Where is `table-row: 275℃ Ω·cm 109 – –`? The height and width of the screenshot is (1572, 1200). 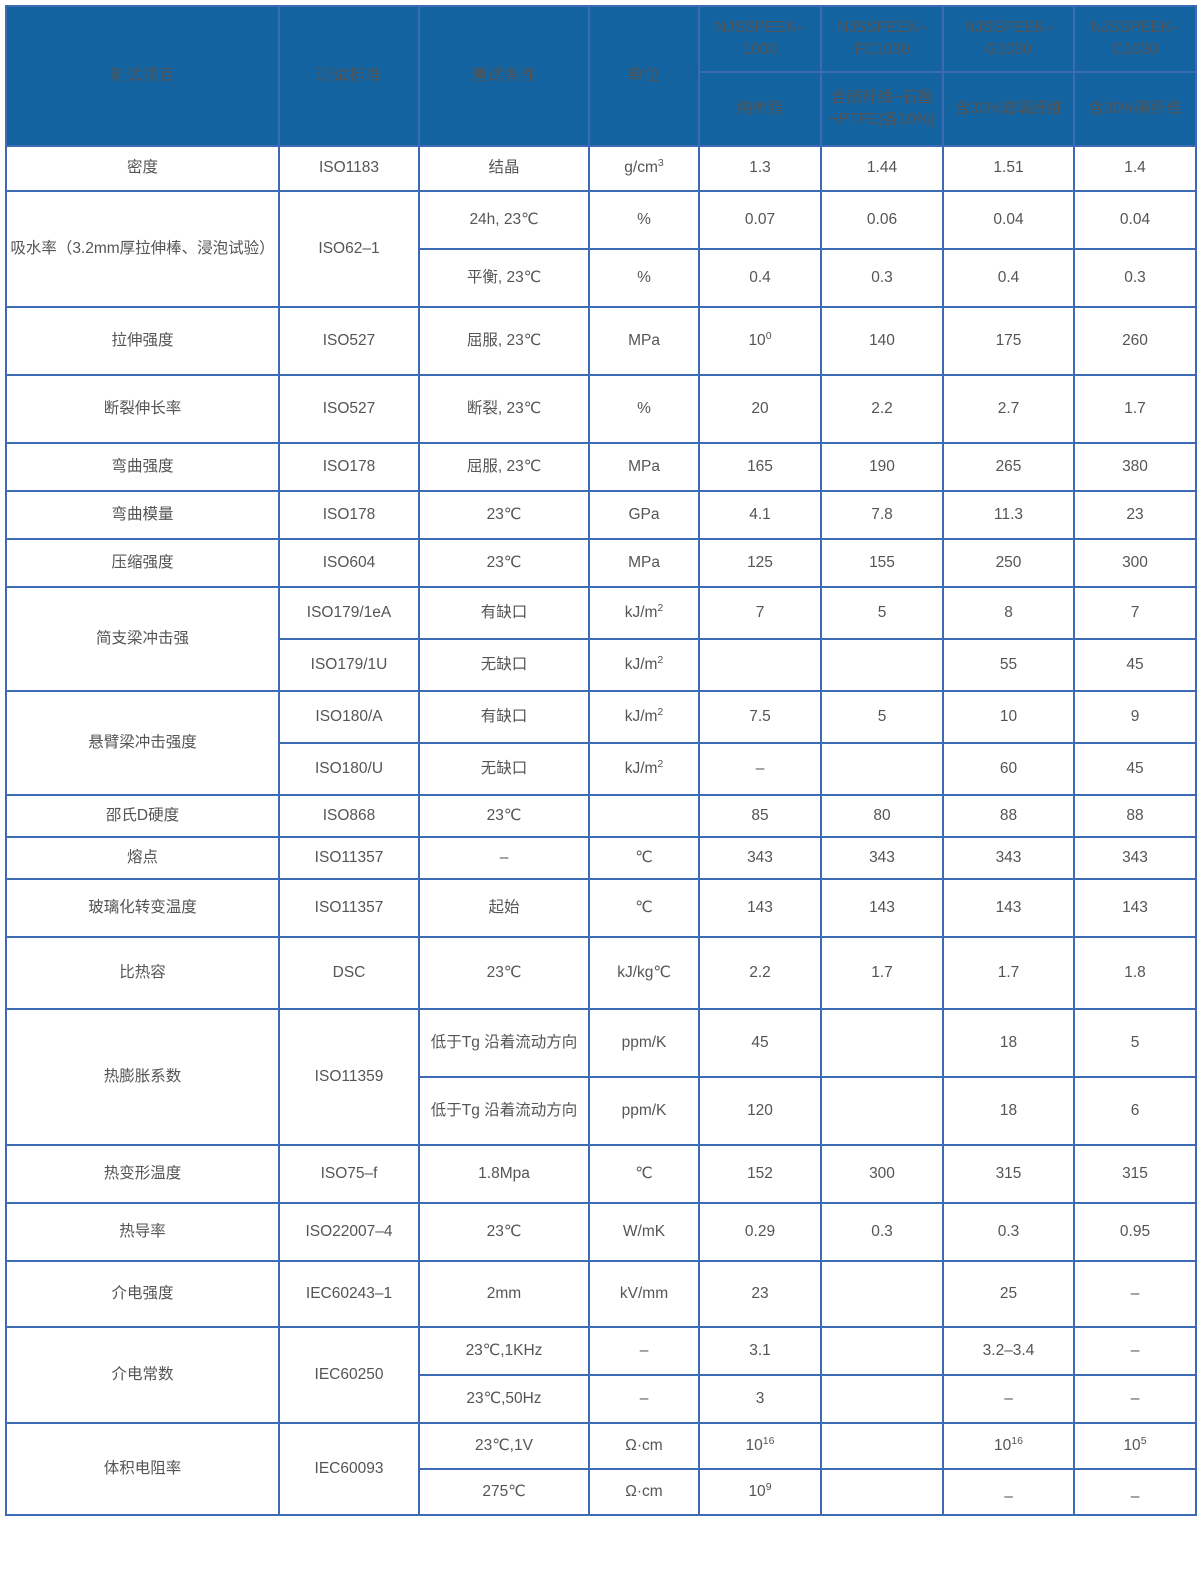
table-row: 275℃ Ω·cm 109 – – is located at coordinates (601, 1492).